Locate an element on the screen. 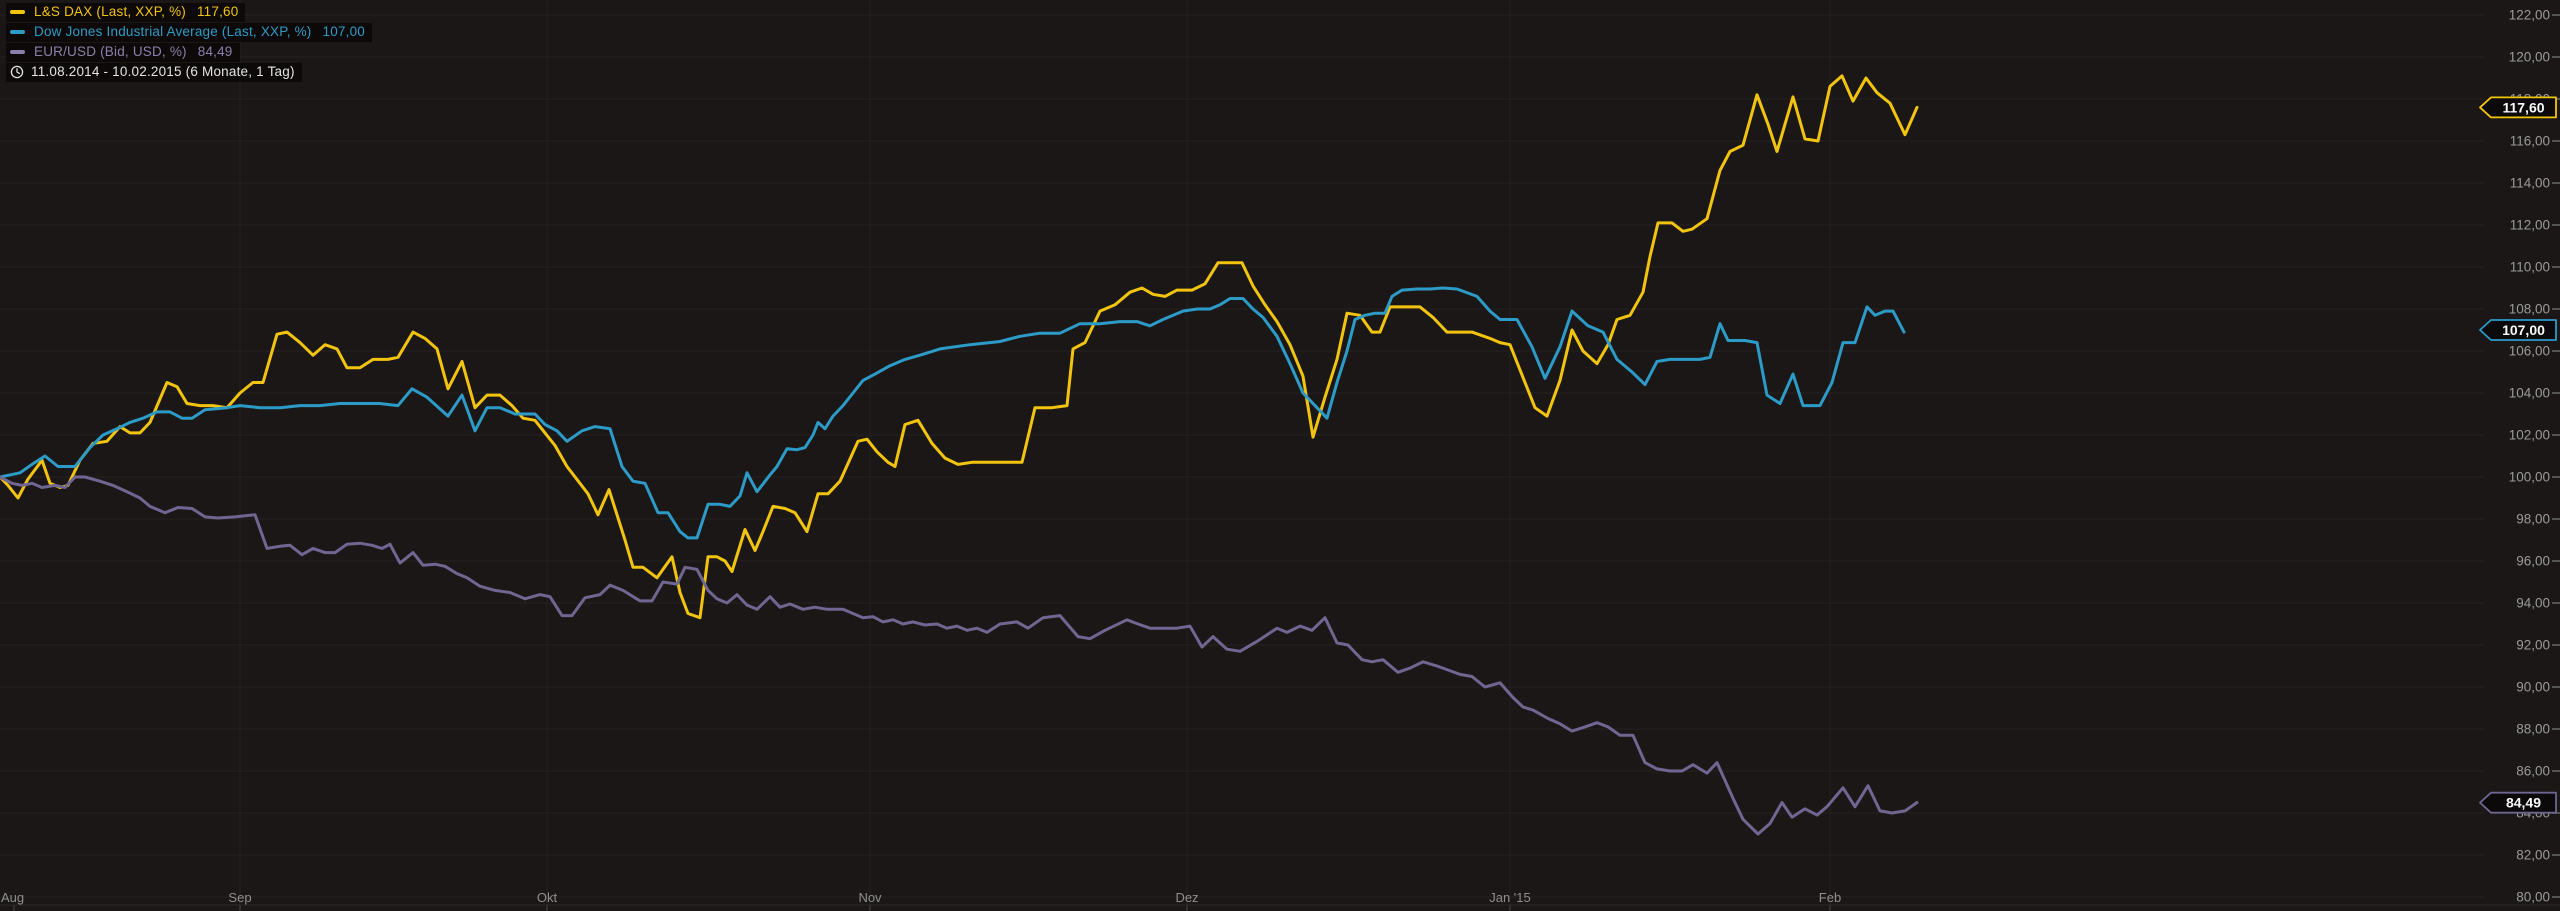 Image resolution: width=2560 pixels, height=911 pixels. last-price-badge-value: 84,49 is located at coordinates (2523, 803).